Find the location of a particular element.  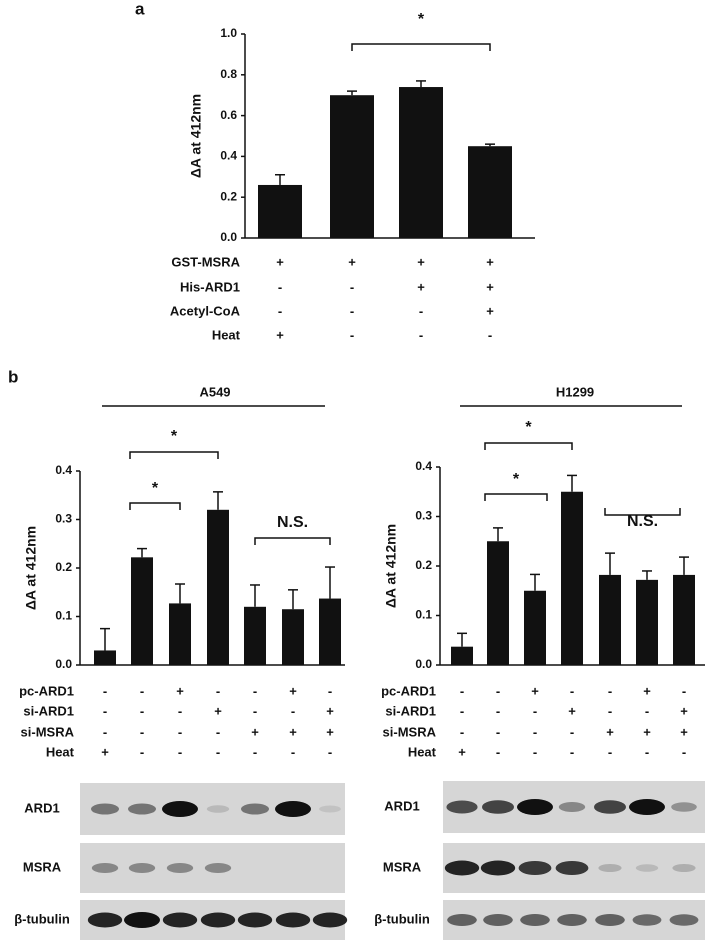

condition-name: His-ARD1 is located at coordinates (210, 286).